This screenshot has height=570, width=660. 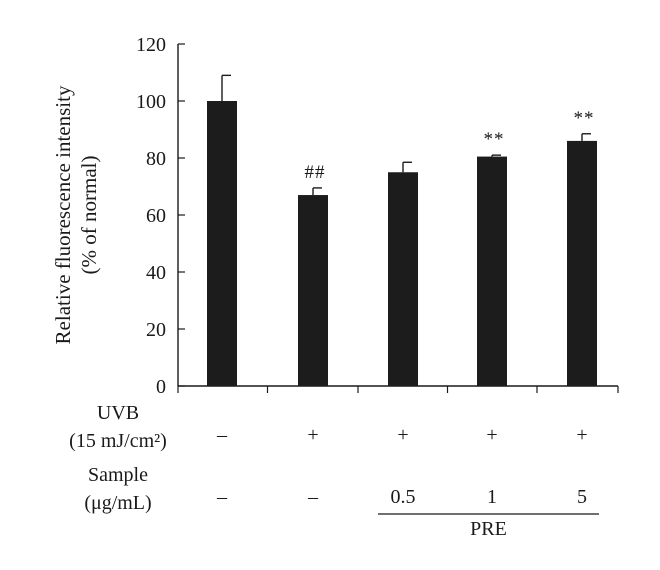 I want to click on y-tick-label: 20, so click(x=156, y=330).